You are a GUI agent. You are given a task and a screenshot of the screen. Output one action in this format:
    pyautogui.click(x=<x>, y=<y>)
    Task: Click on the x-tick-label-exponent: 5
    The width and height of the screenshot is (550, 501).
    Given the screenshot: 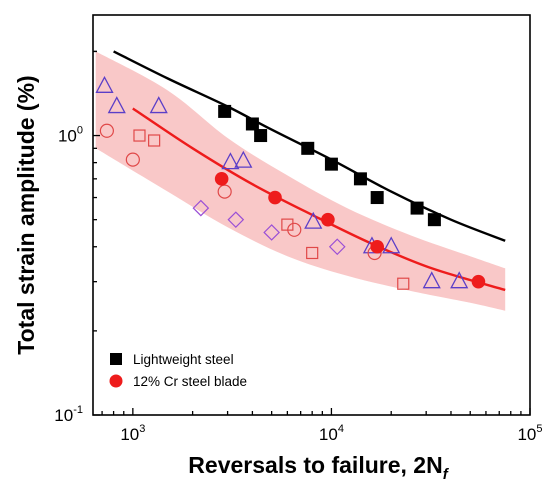 What is the action you would take?
    pyautogui.click(x=539, y=429)
    